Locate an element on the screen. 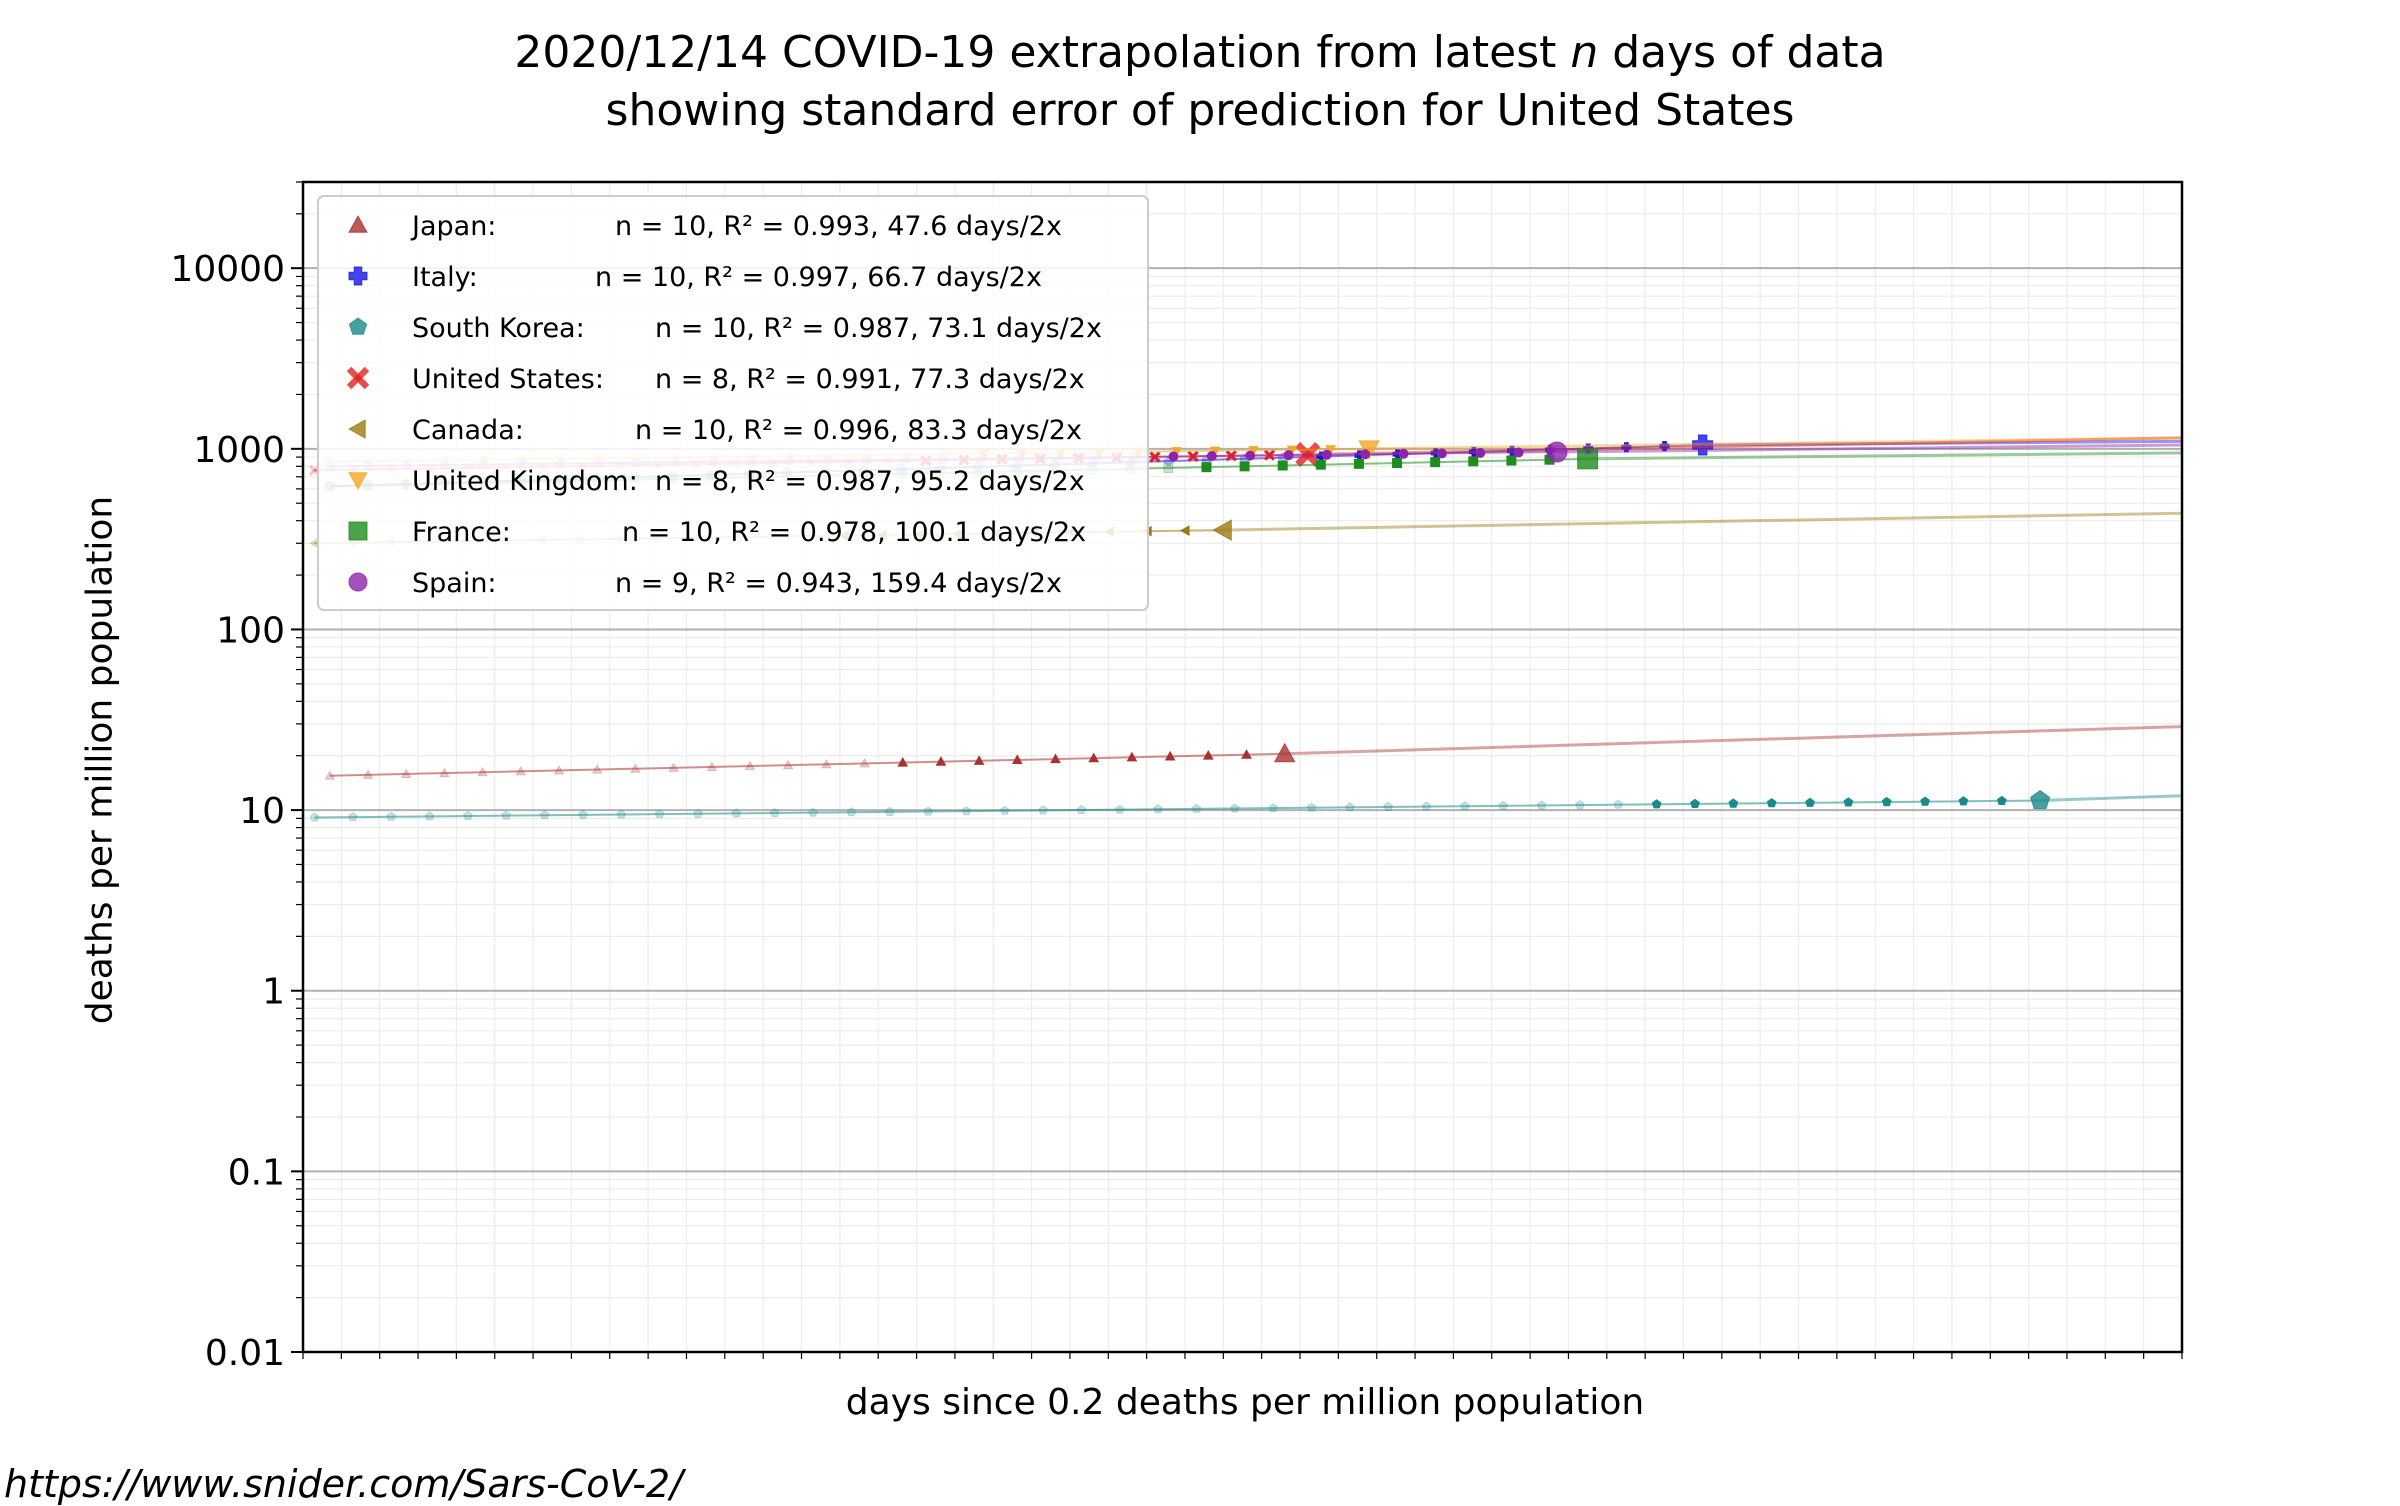 This screenshot has width=2400, height=1506. y-tick-label: 10 is located at coordinates (262, 811).